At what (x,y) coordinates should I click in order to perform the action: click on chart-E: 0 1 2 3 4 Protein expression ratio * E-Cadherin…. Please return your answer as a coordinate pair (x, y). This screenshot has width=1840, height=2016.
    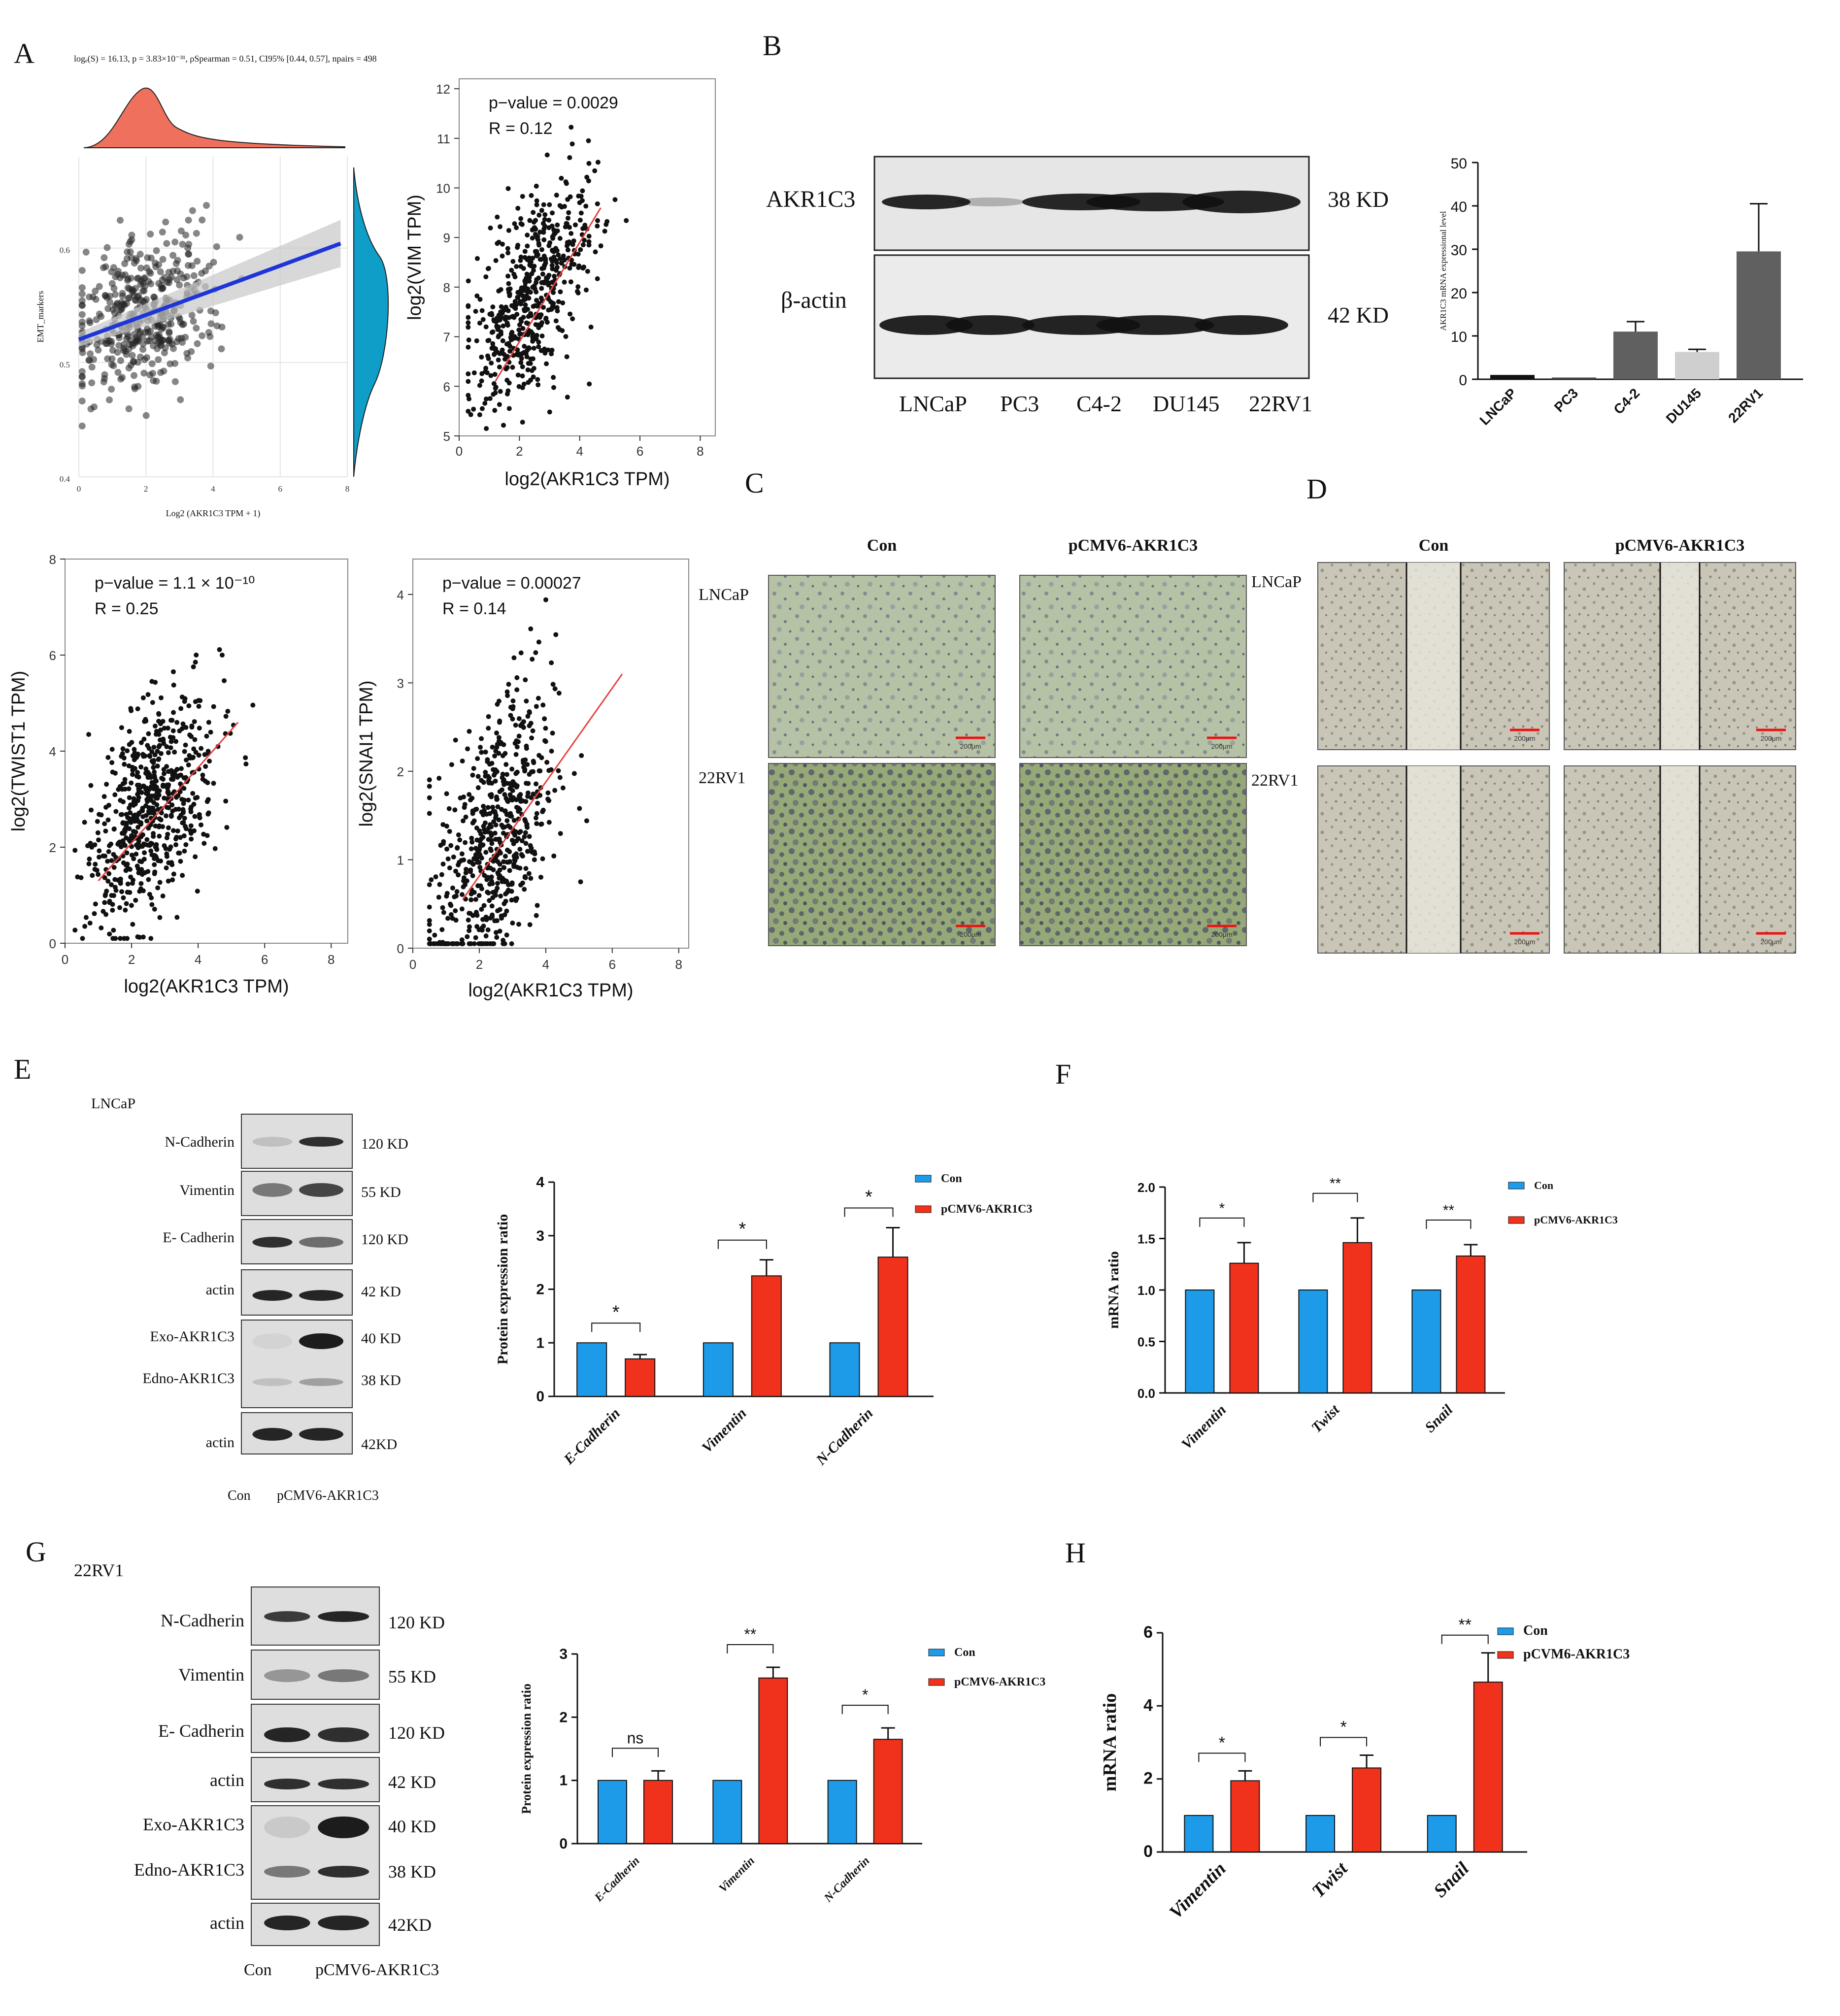
    Looking at the image, I should click on (763, 1320).